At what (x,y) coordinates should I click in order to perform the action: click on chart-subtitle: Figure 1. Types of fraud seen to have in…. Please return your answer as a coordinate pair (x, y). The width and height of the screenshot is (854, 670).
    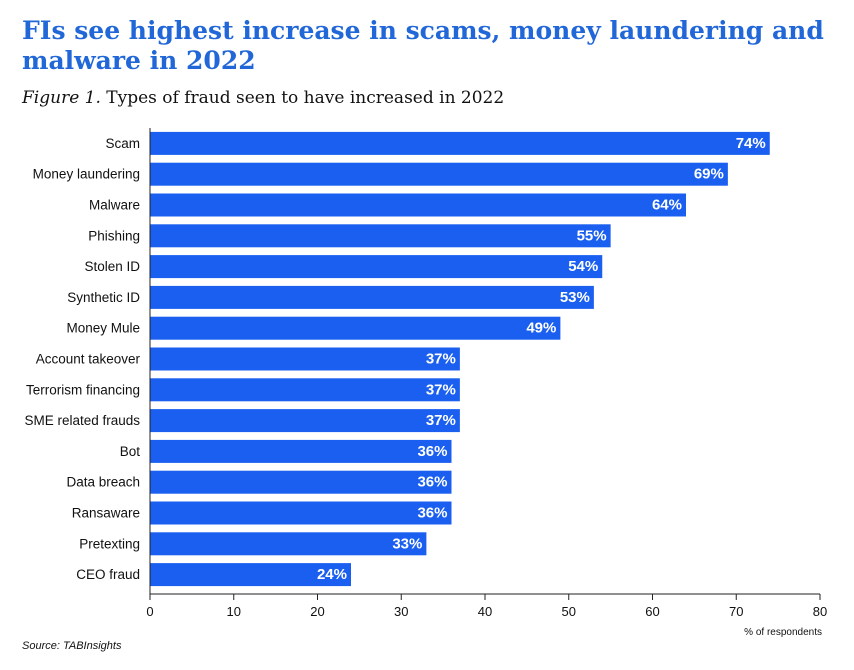
    Looking at the image, I should click on (263, 98).